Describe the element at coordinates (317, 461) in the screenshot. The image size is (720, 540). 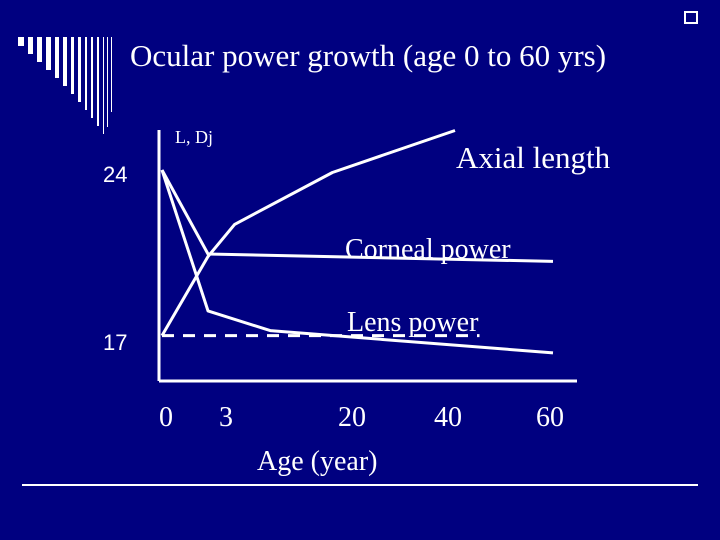
I see `x-axis-label: Age (year)` at that location.